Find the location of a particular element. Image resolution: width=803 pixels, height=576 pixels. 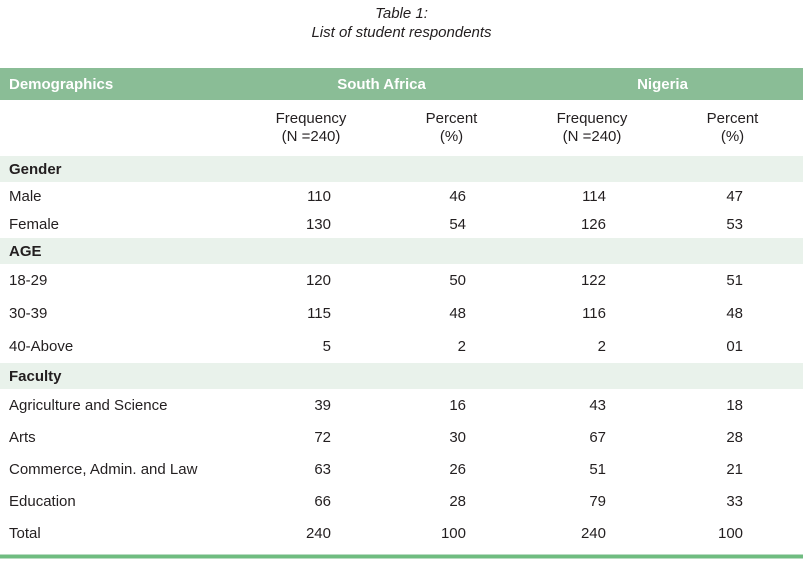

row-label: Agriculture and Science is located at coordinates (120, 405).